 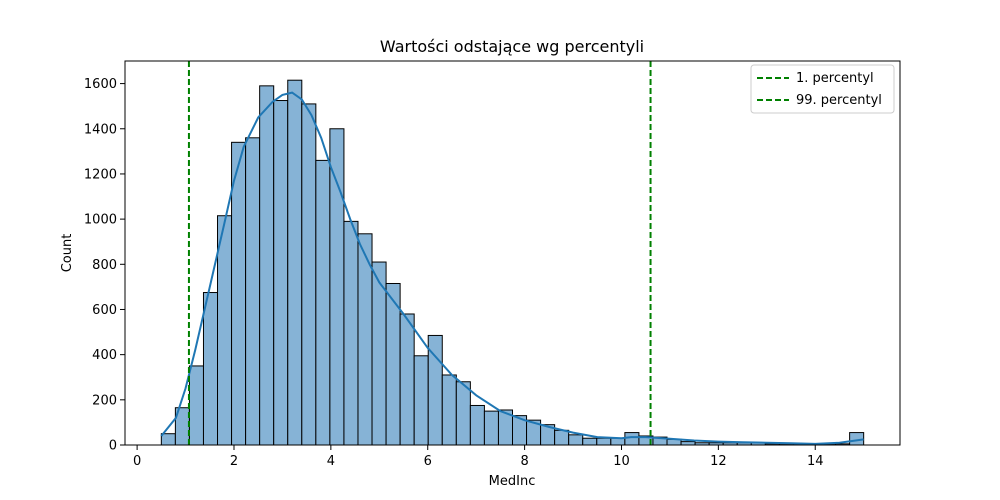 I want to click on y-tick-label: 800, so click(x=104, y=265).